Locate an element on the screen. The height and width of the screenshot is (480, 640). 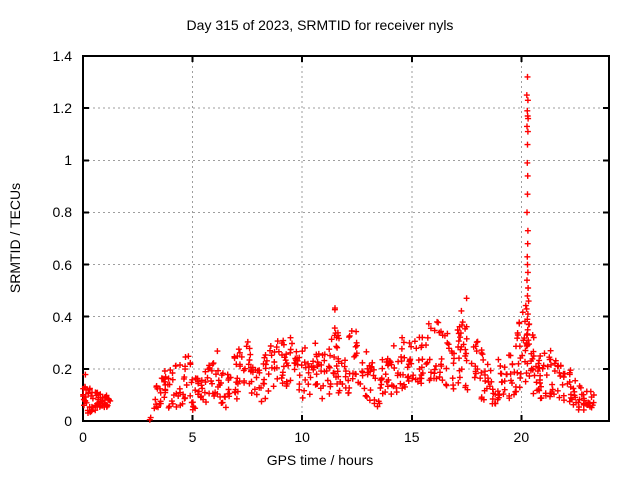
x-tick-label: 15 is located at coordinates (411, 437).